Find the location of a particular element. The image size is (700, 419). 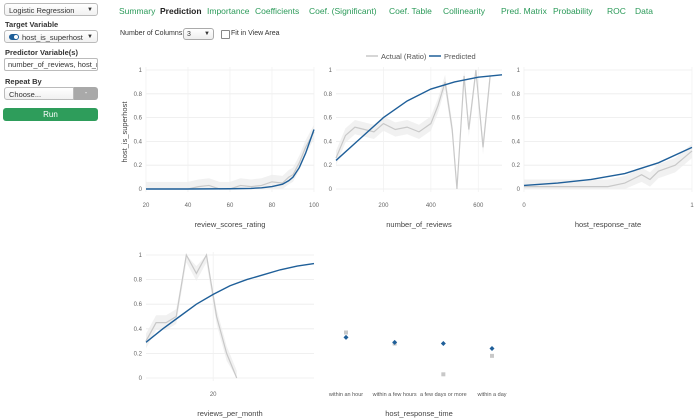

x-tick-label: within a few hours is located at coordinates (394, 395).